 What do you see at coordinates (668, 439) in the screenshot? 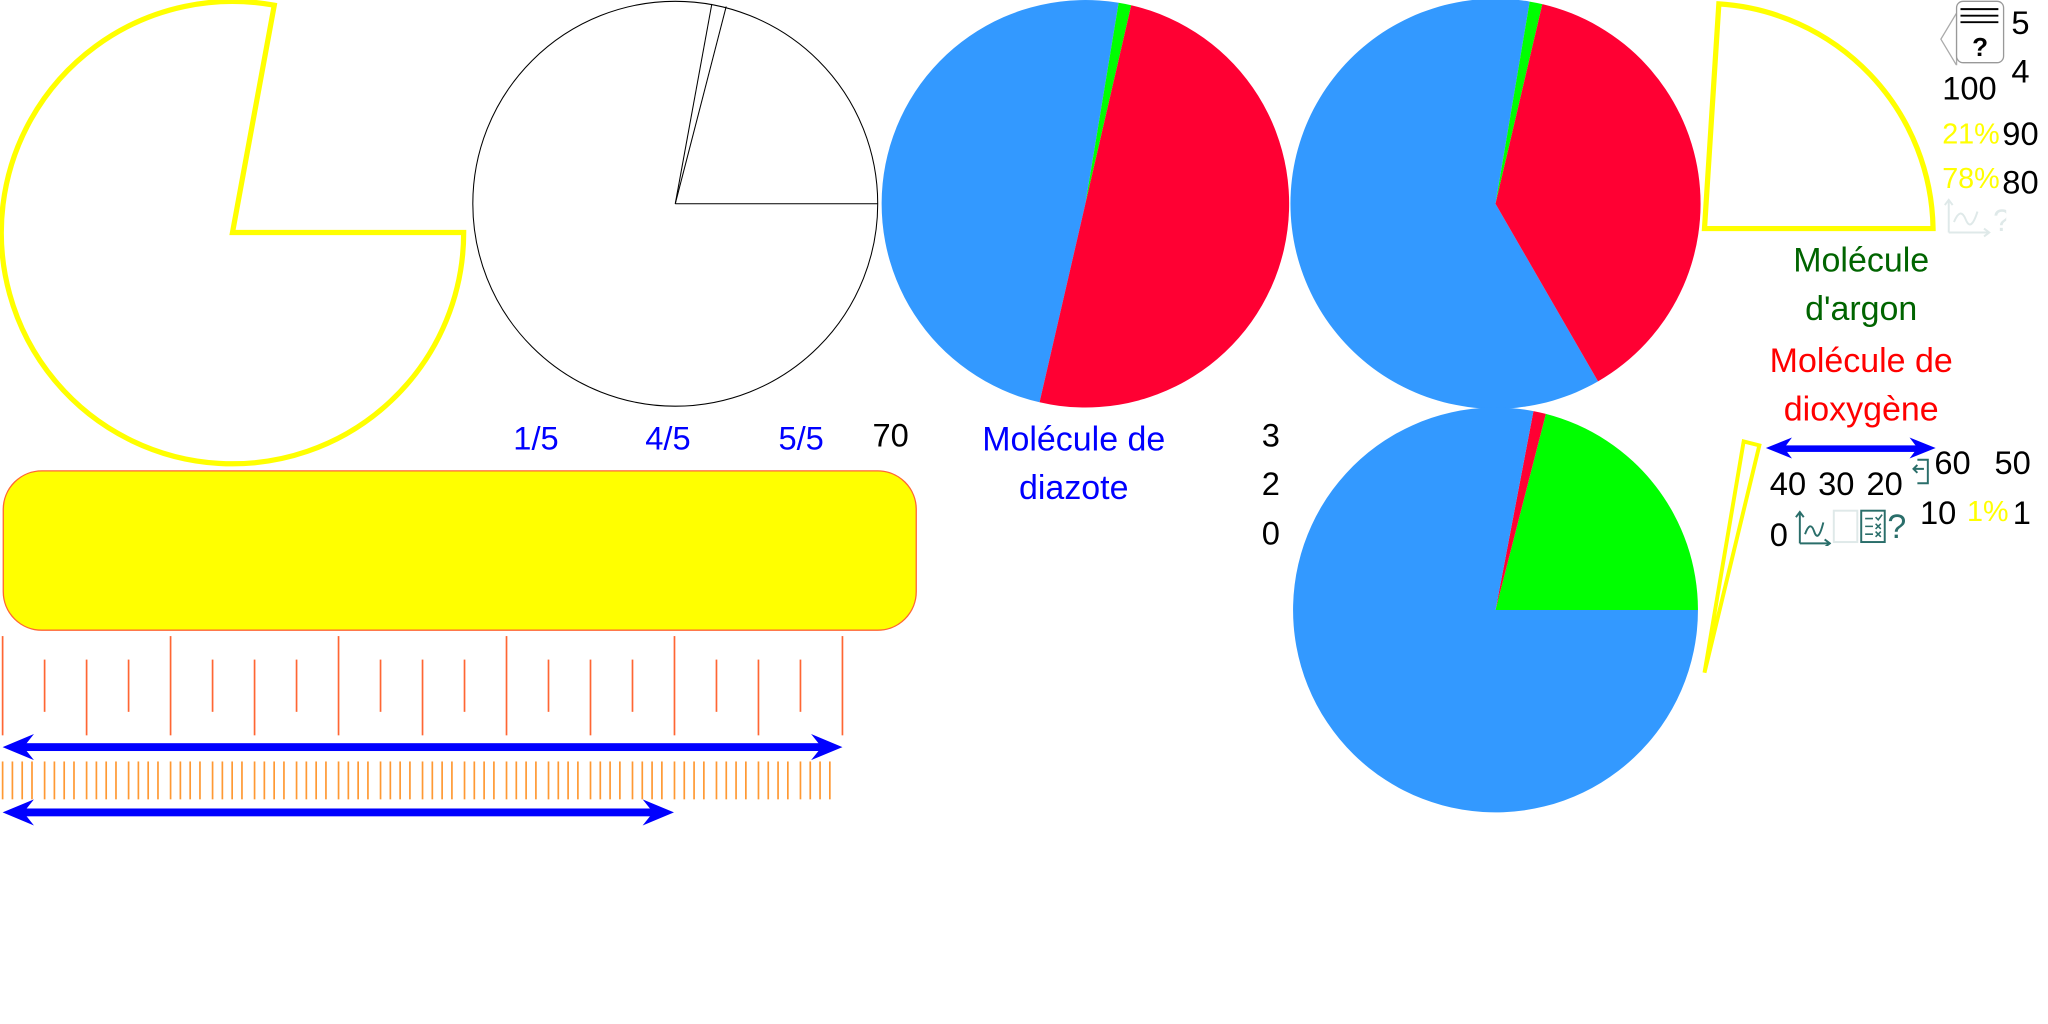
I see `fraction-label: 4/5` at bounding box center [668, 439].